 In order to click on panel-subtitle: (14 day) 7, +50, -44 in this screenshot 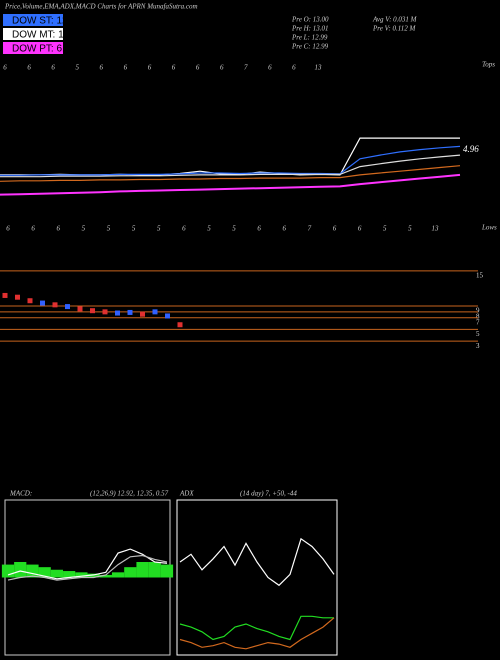, I will do `click(268, 494)`.